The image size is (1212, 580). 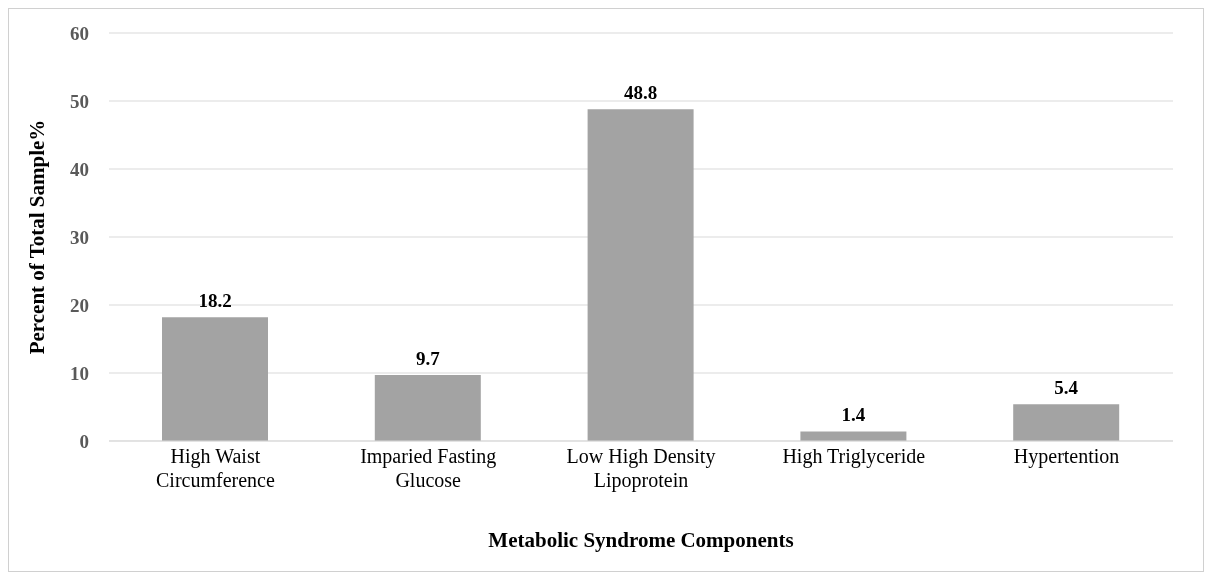 I want to click on y-tick-label: 60, so click(x=79, y=33).